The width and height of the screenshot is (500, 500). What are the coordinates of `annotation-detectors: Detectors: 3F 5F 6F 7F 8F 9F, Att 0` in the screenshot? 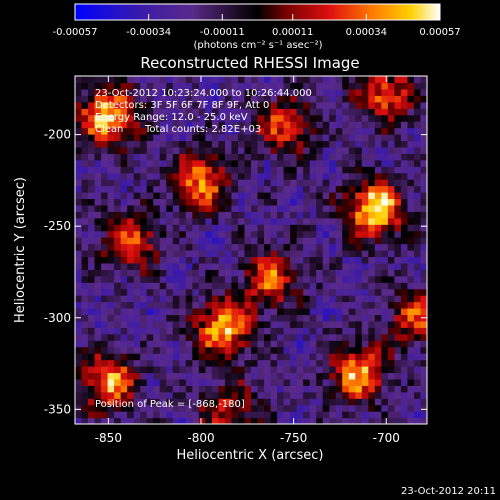 It's located at (182, 105).